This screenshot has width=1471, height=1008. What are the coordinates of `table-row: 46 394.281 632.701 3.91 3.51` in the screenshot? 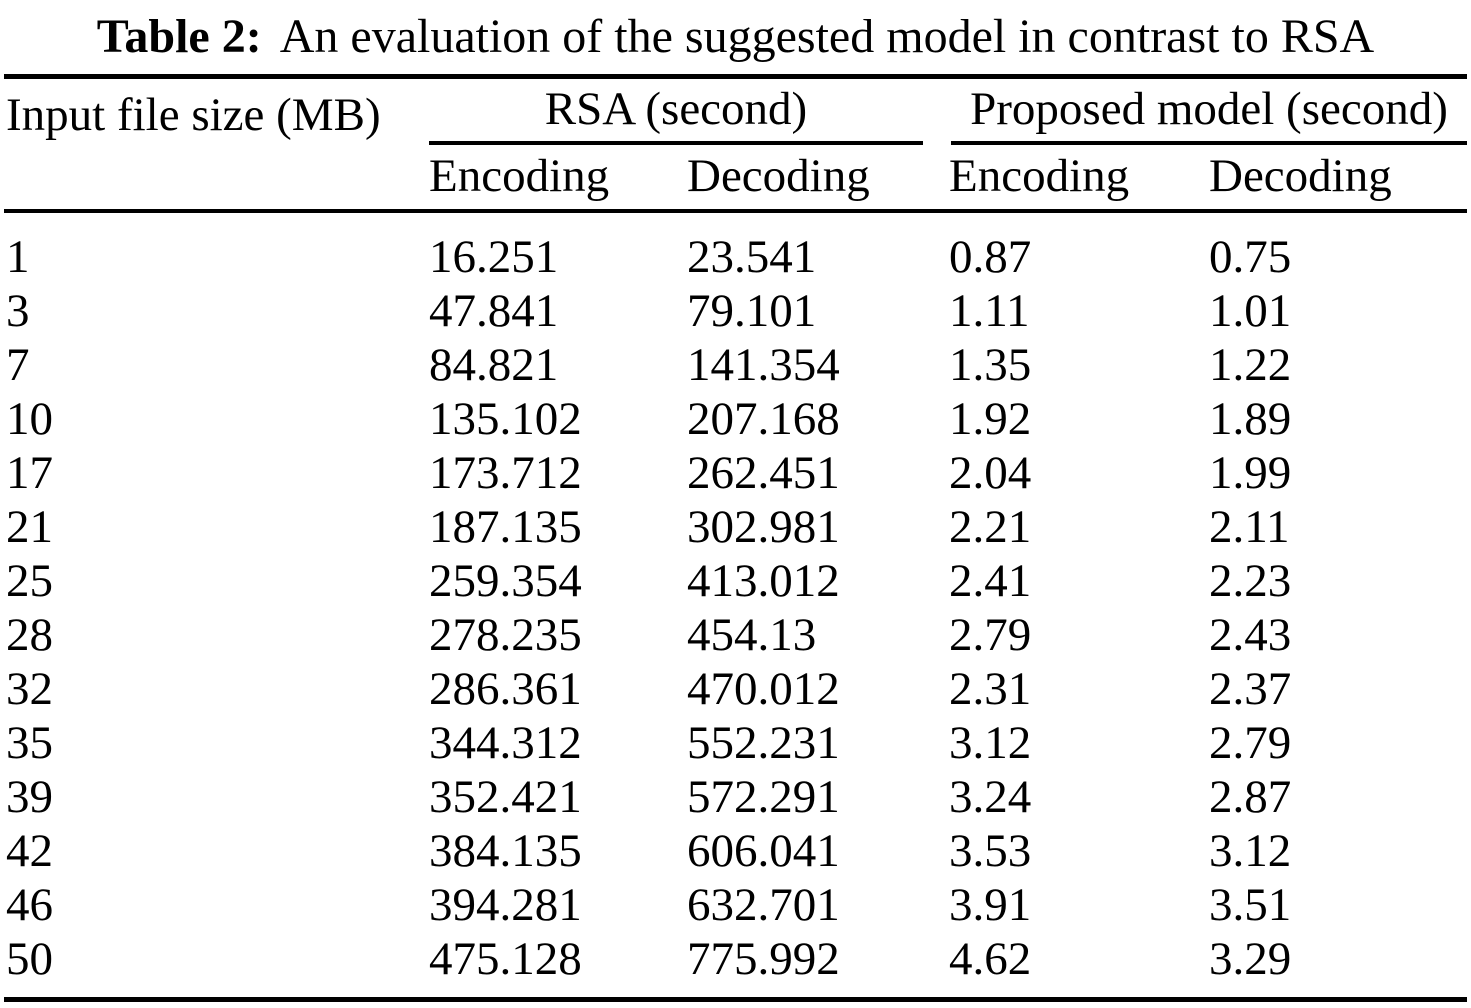 It's located at (735, 905).